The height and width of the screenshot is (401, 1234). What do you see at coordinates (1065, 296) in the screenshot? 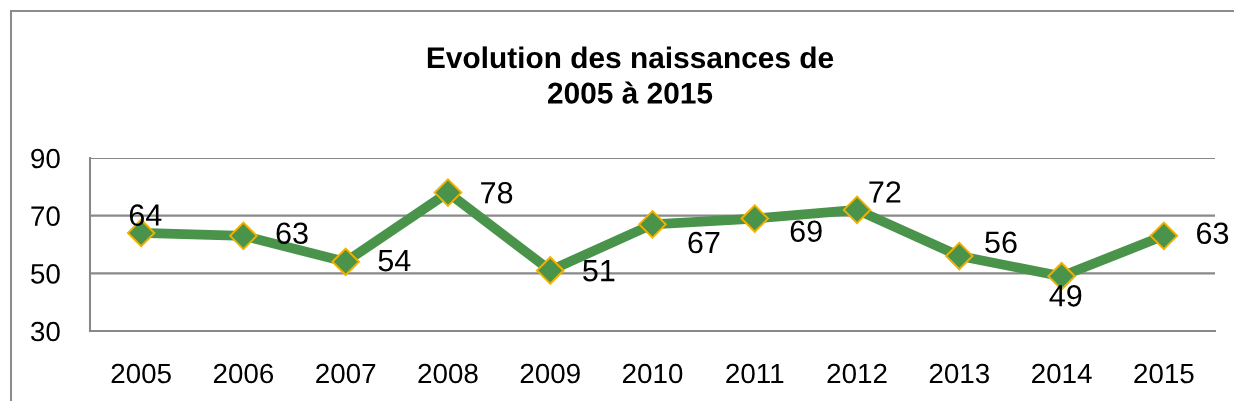
I see `data-label: 49` at bounding box center [1065, 296].